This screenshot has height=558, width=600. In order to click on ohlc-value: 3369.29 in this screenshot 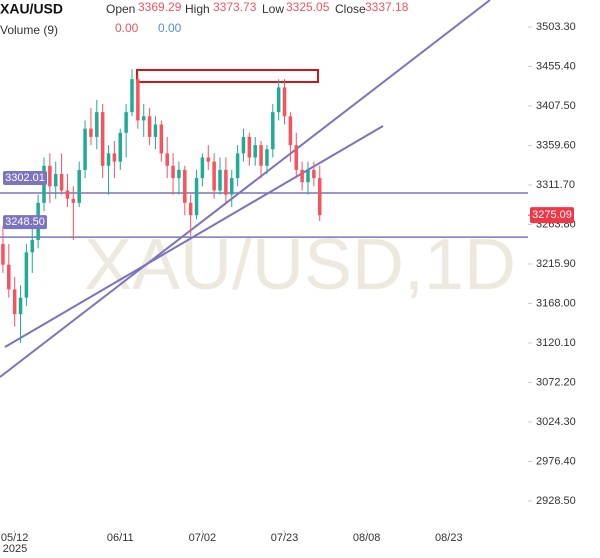, I will do `click(160, 7)`.